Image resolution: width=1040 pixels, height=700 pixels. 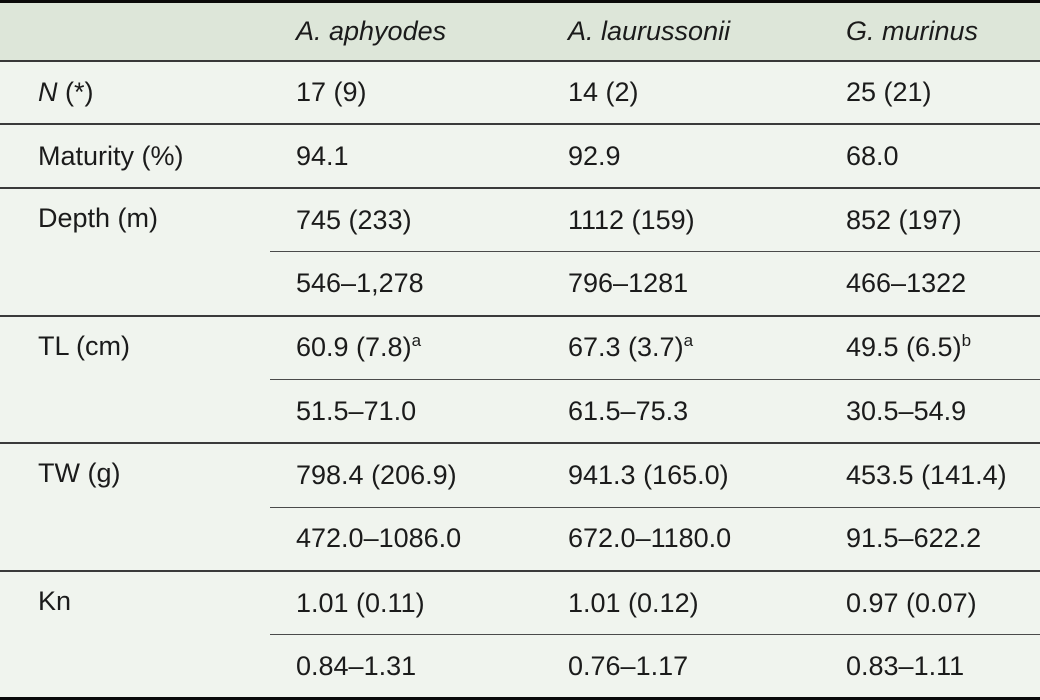 I want to click on cell-value: 60.9 (7.8), so click(x=354, y=347).